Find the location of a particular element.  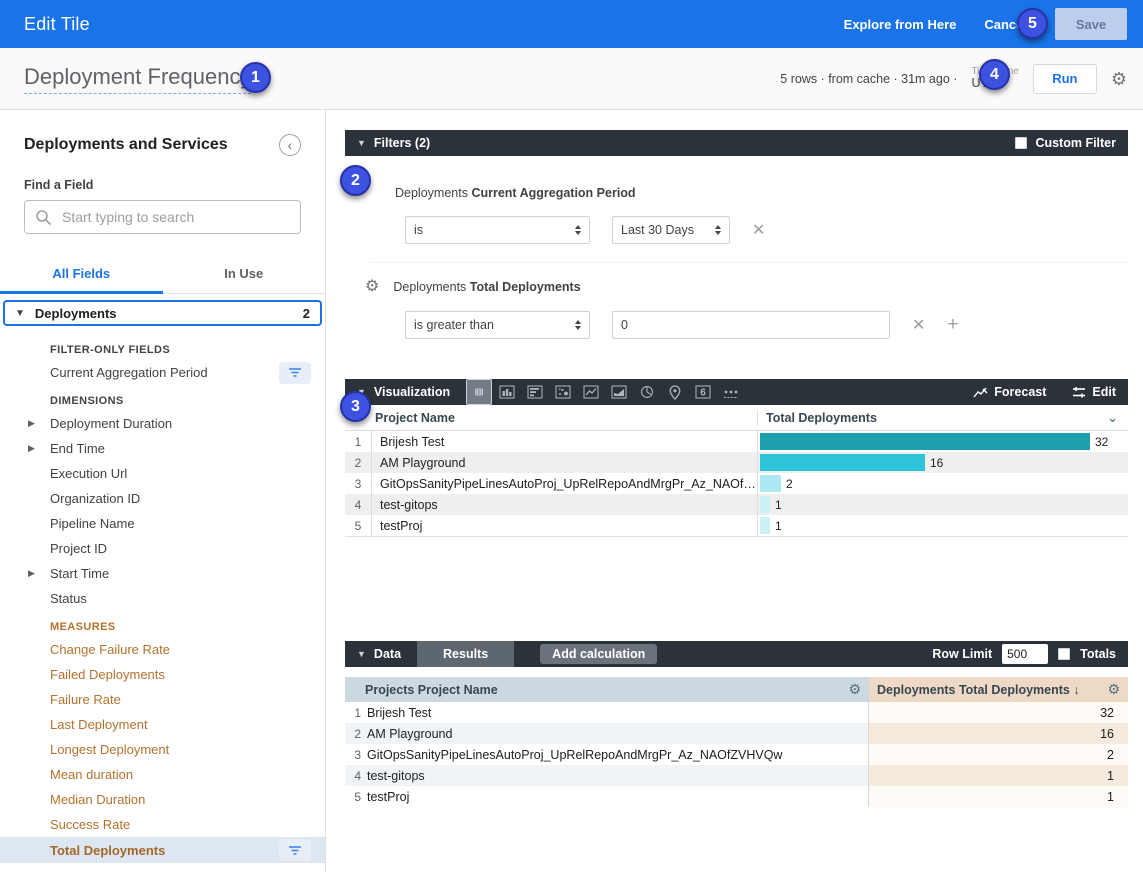

custom-filter-checkbox is located at coordinates (1021, 143).